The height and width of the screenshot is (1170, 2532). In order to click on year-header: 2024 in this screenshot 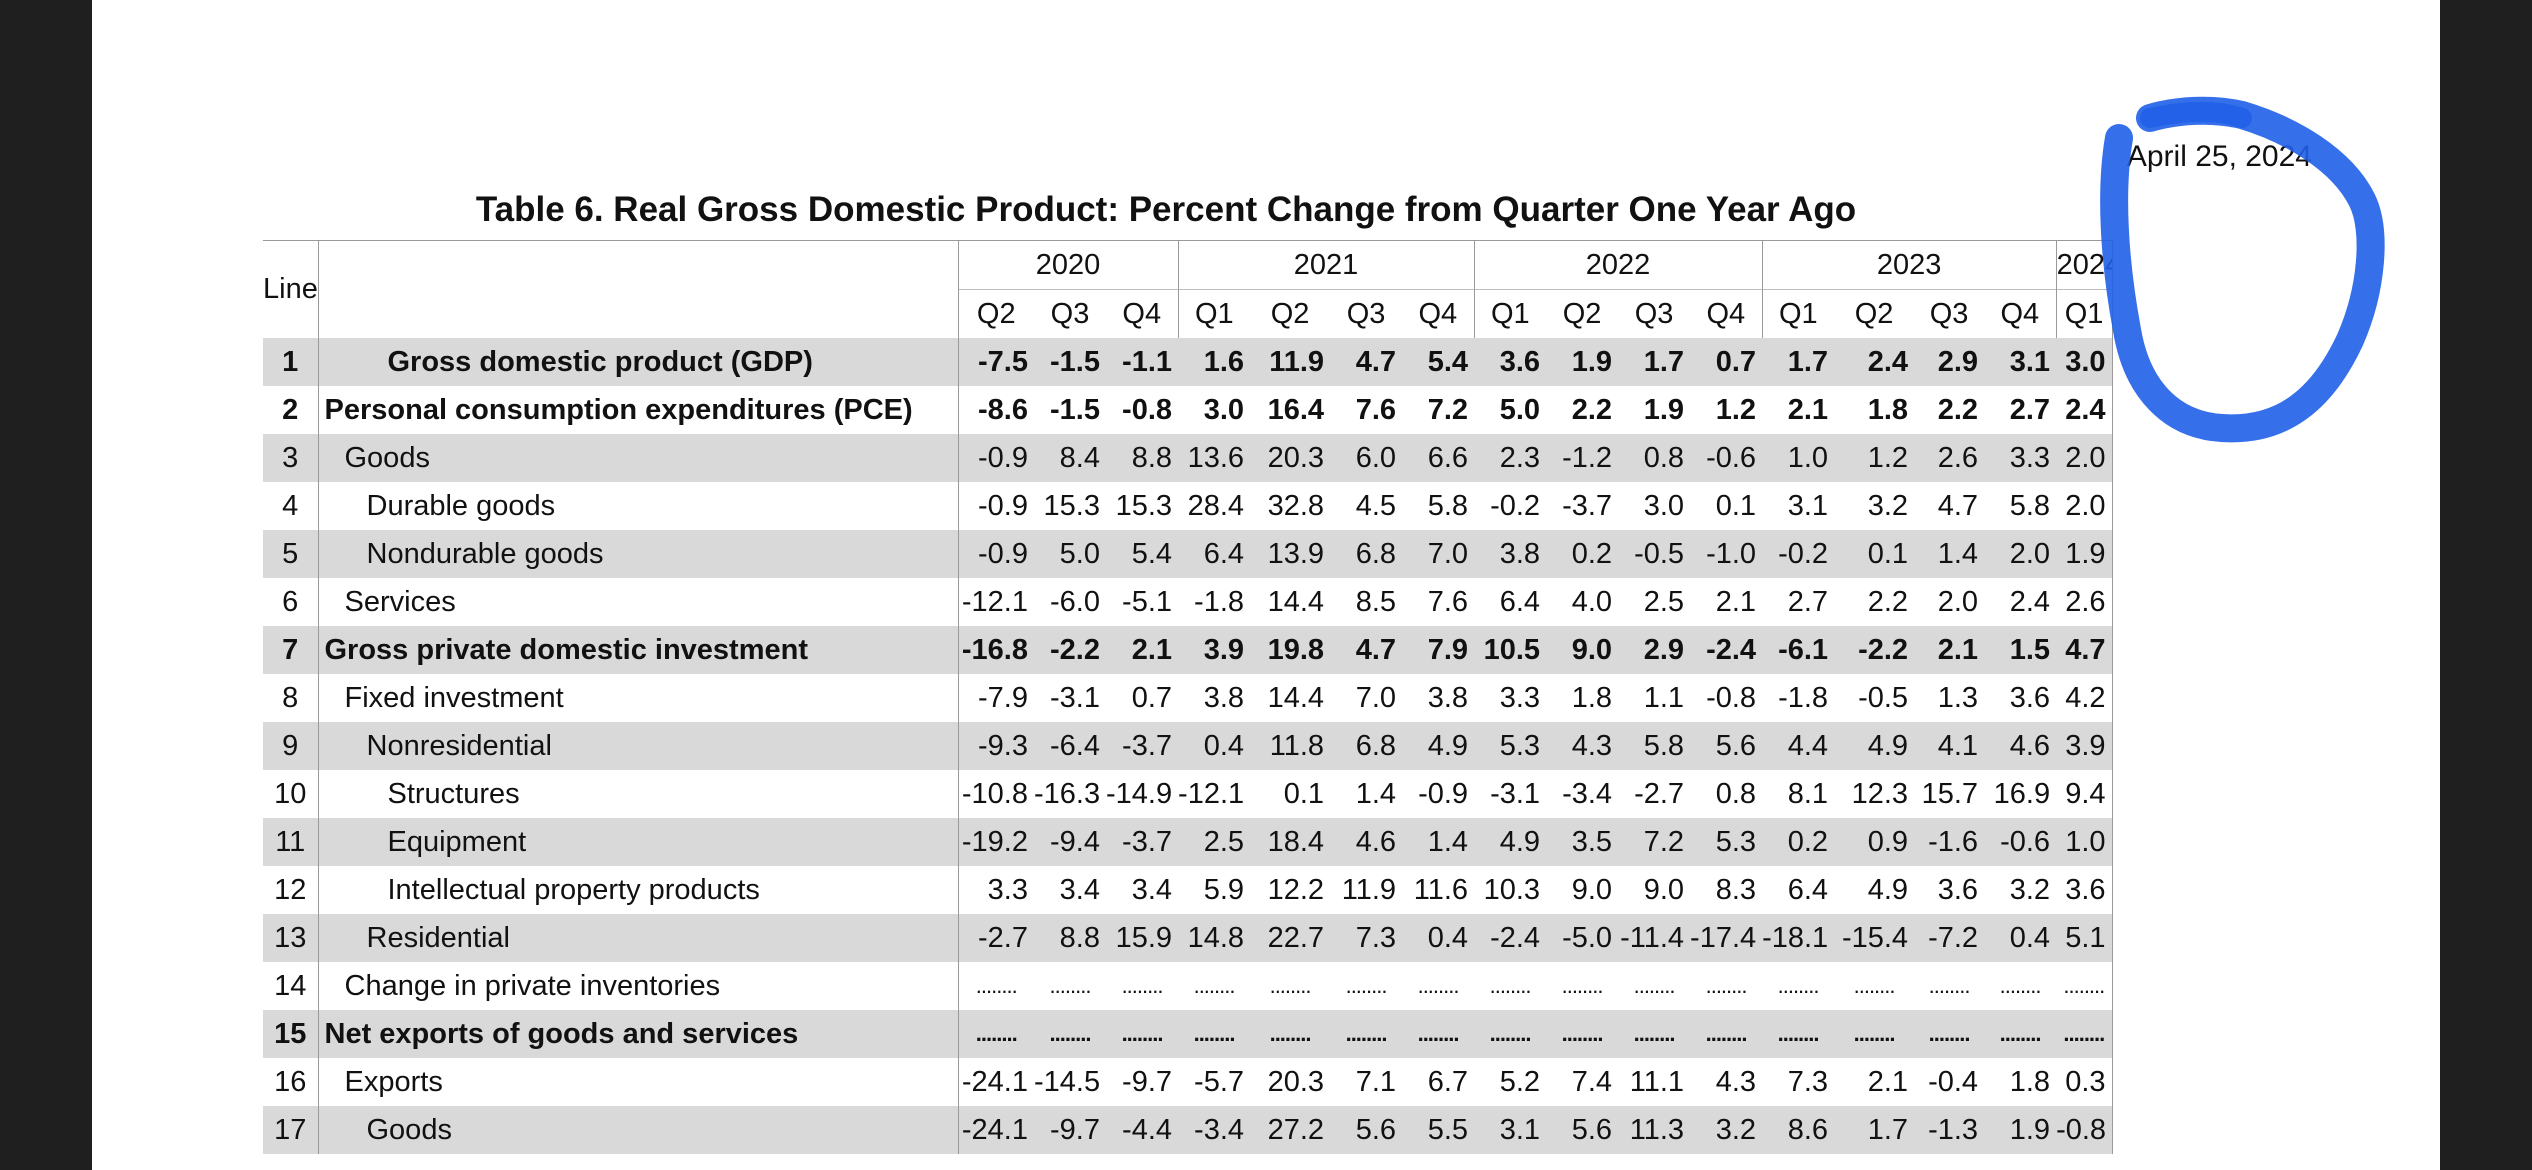, I will do `click(2084, 265)`.